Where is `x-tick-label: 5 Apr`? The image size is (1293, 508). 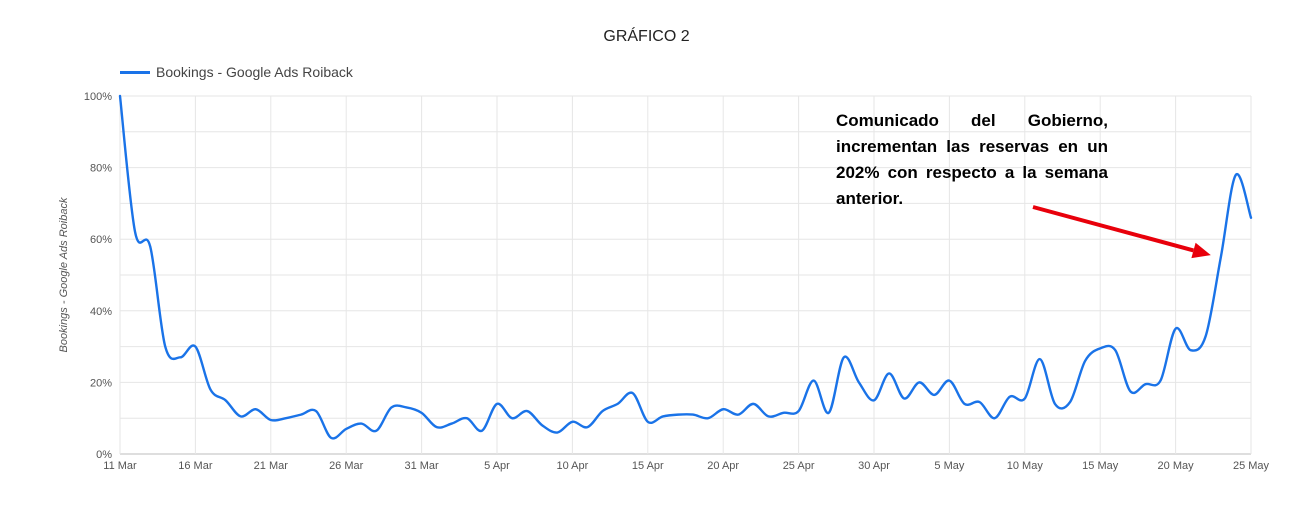
x-tick-label: 5 Apr is located at coordinates (497, 466).